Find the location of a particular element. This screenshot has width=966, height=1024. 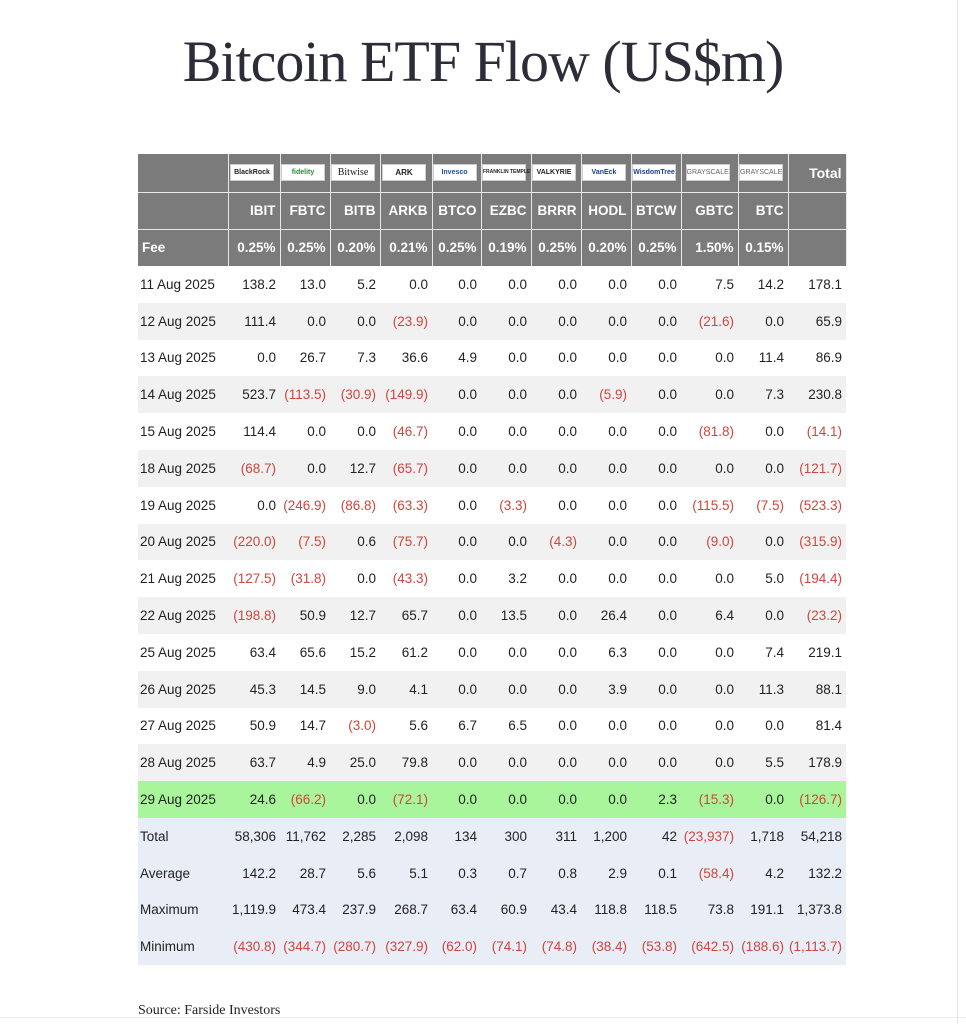

flow-cell: 14.2 is located at coordinates (770, 284).